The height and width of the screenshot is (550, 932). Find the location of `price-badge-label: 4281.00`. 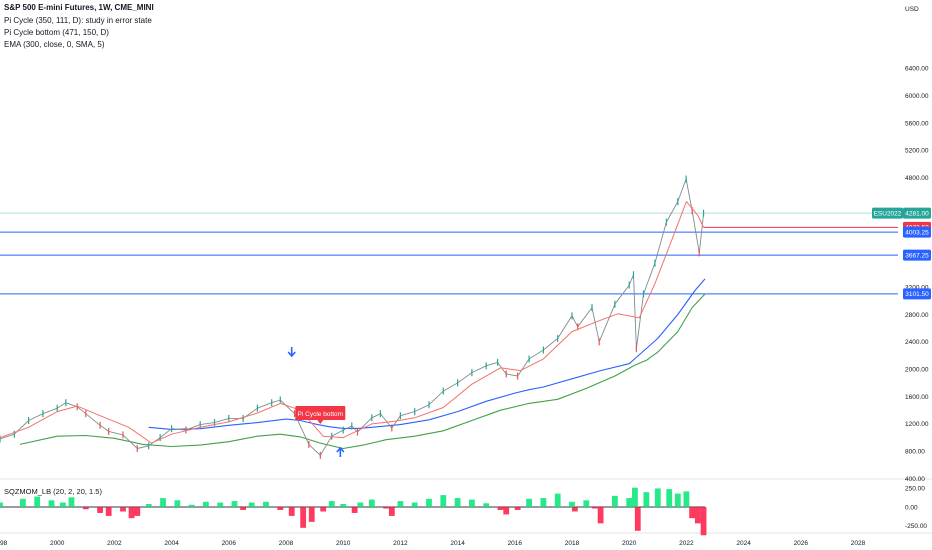

price-badge-label: 4281.00 is located at coordinates (917, 213).